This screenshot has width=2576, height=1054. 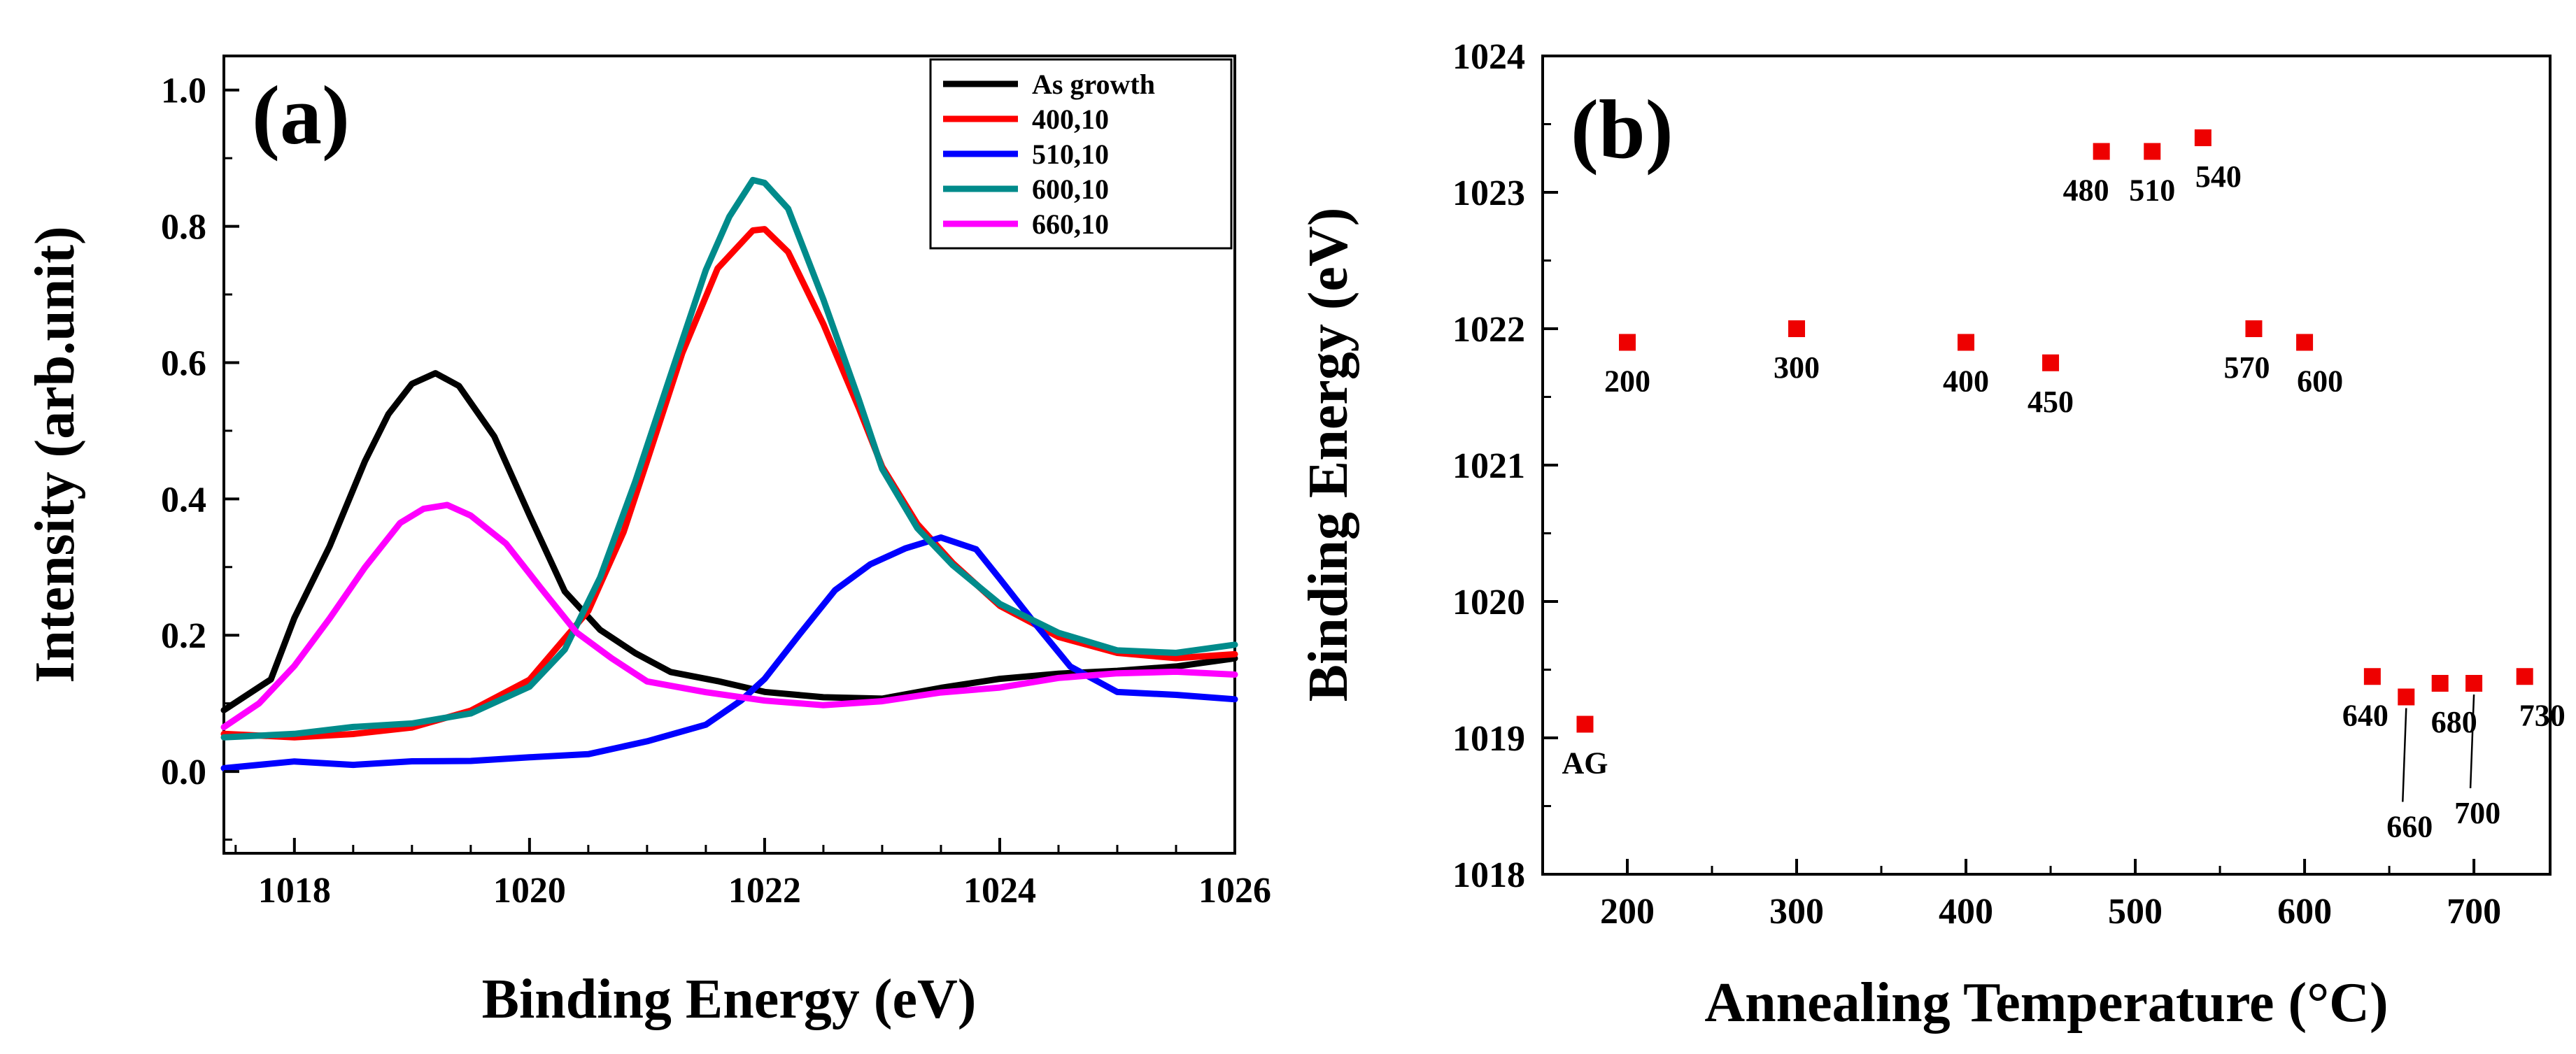 I want to click on legend-label: As growth, so click(x=1093, y=84).